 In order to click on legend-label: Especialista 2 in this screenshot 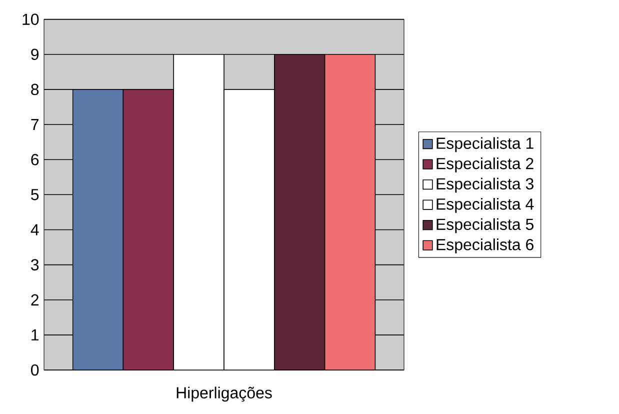, I will do `click(485, 164)`.